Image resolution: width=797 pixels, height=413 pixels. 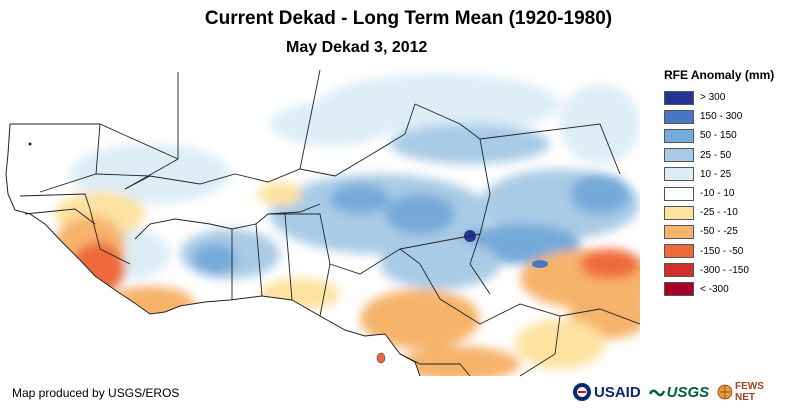 What do you see at coordinates (719, 232) in the screenshot?
I see `legend-label: -50 - -25` at bounding box center [719, 232].